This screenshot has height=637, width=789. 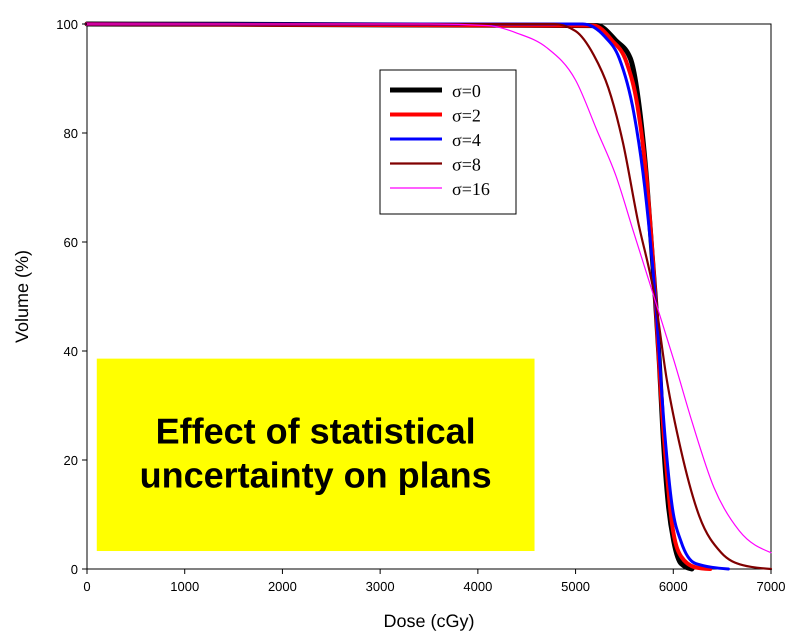 I want to click on y-tick-label: 20, so click(x=71, y=460).